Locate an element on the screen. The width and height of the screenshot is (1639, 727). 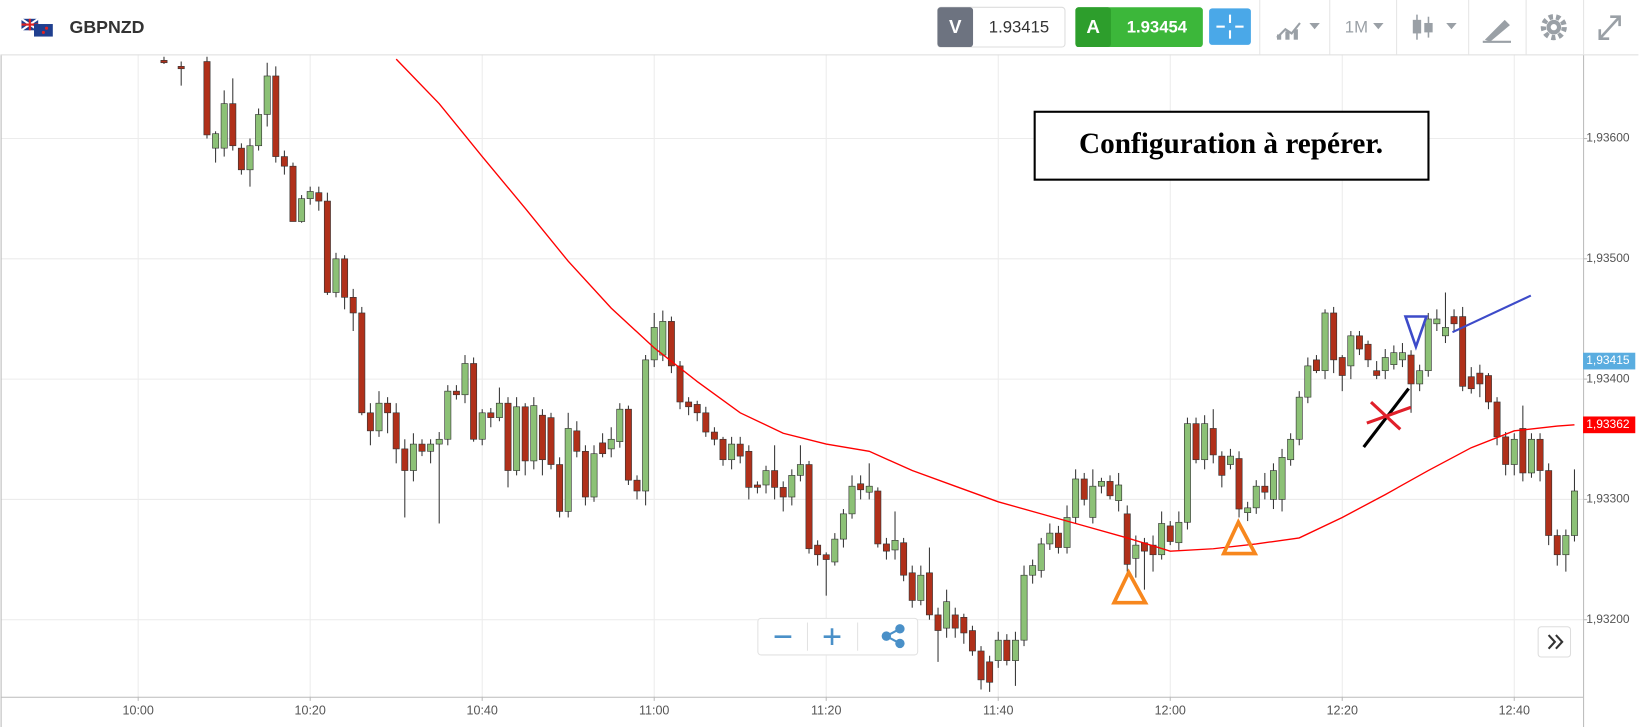
x-tick-label: 11:20 is located at coordinates (826, 711).